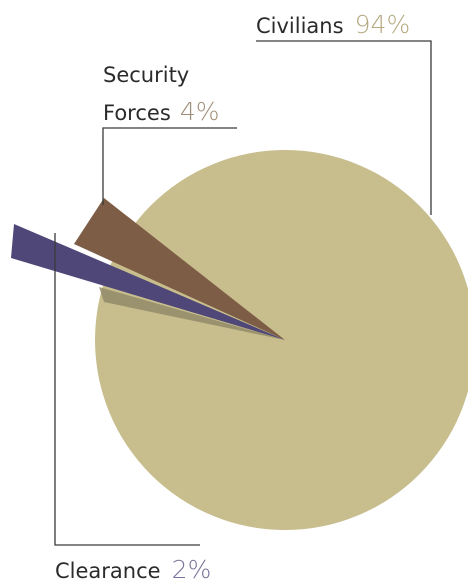 This screenshot has width=468, height=587. What do you see at coordinates (200, 111) in the screenshot?
I see `label-security-pct: 4%` at bounding box center [200, 111].